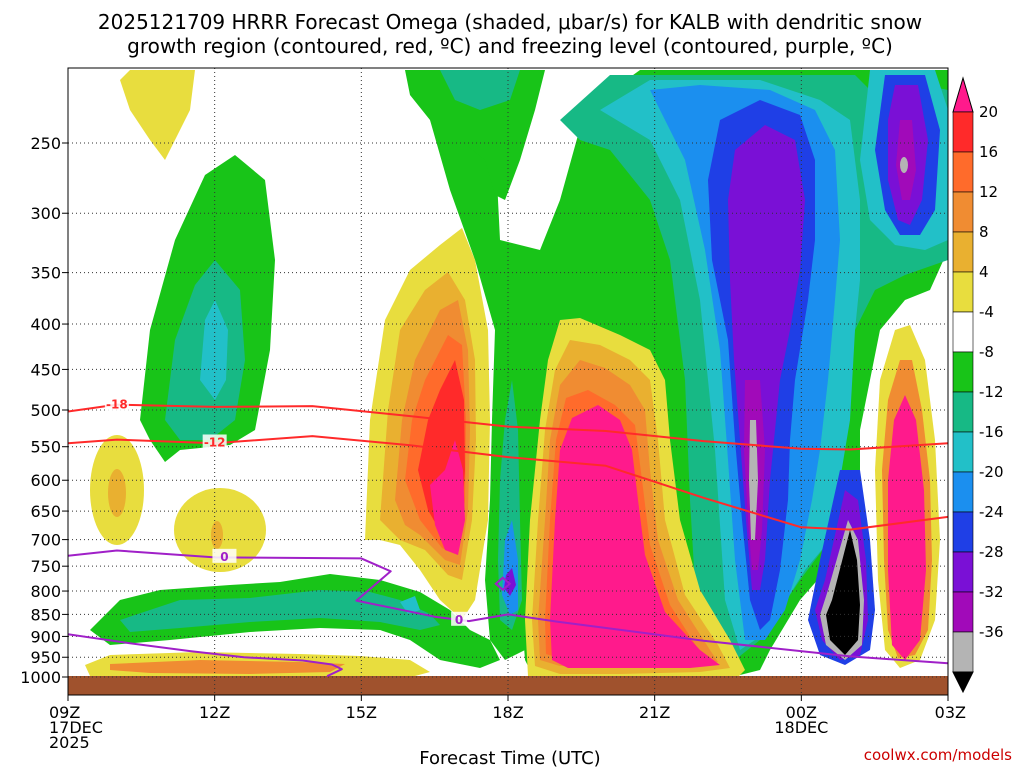 Image resolution: width=1024 pixels, height=768 pixels. What do you see at coordinates (480, 90) in the screenshot?
I see `omega-region-teal-upper-mid` at bounding box center [480, 90].